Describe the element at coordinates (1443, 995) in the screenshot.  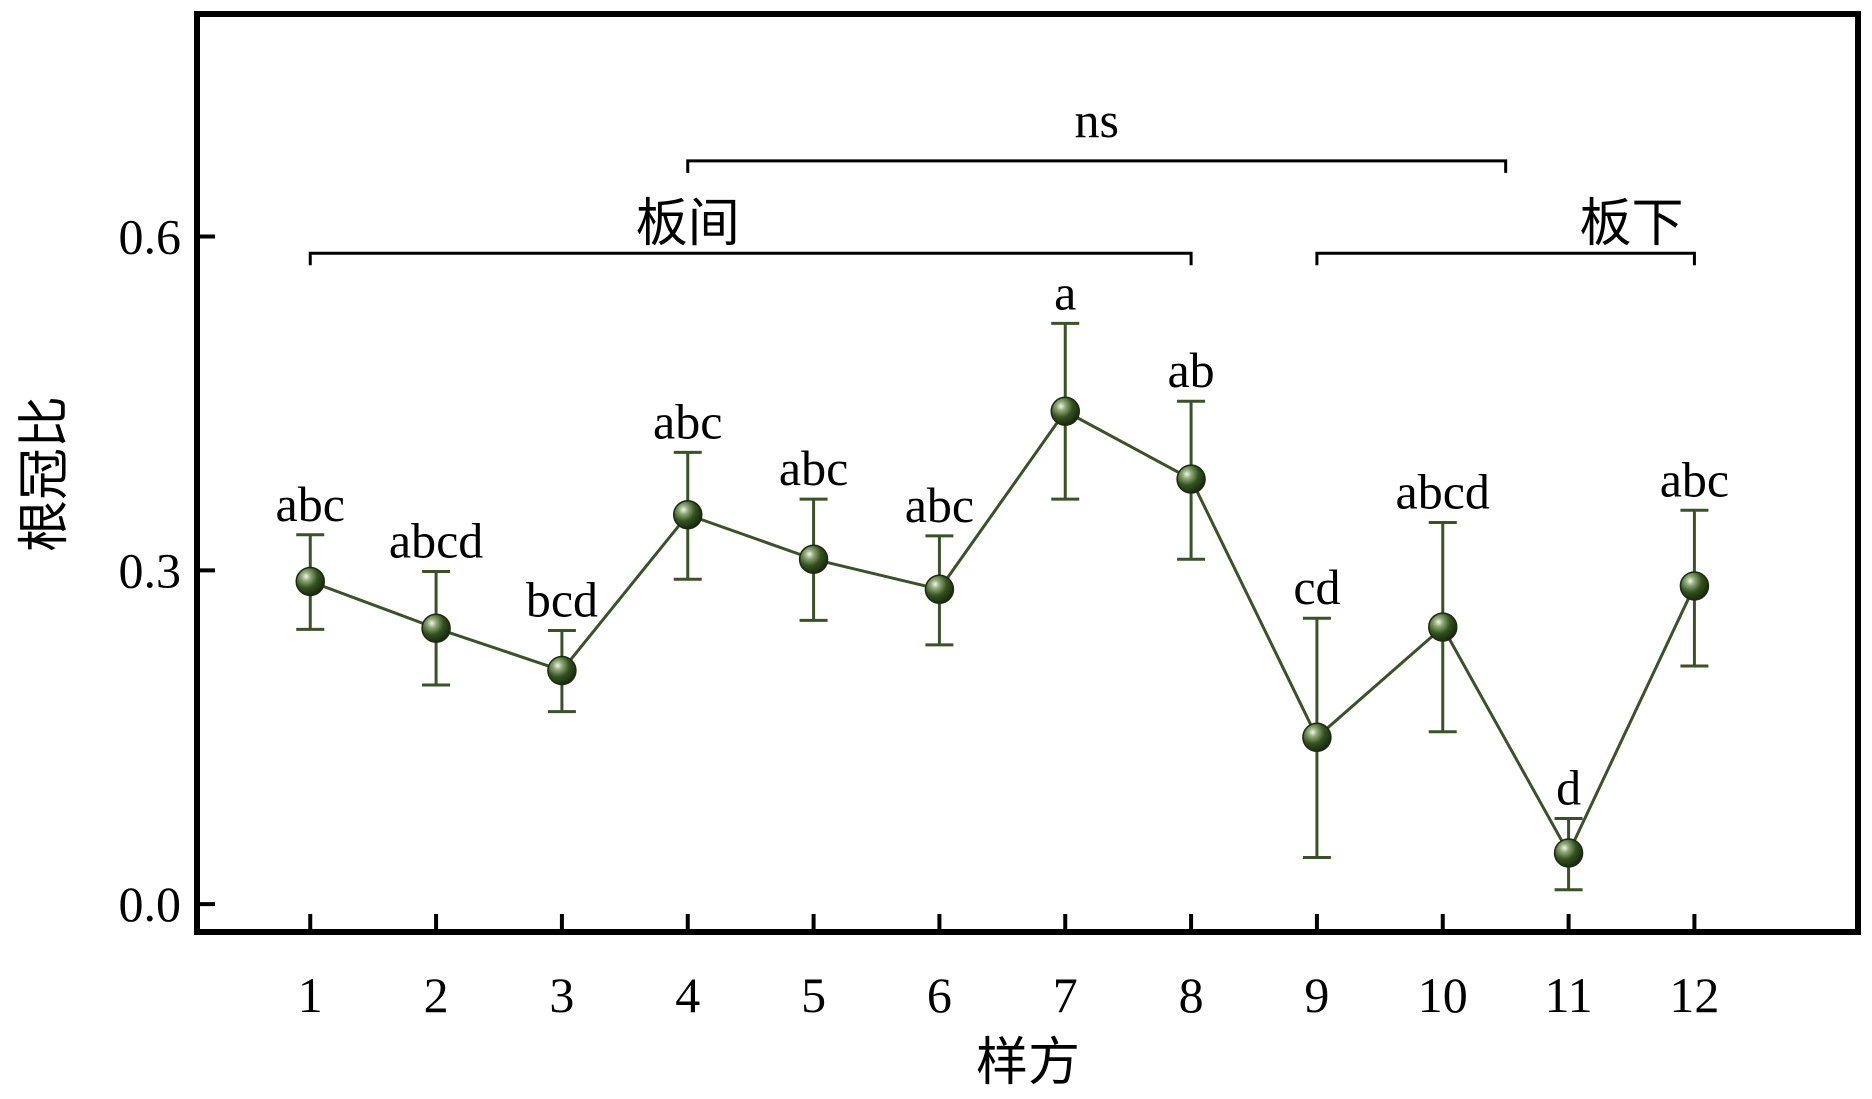
I see `x-tick-label-9: 10` at that location.